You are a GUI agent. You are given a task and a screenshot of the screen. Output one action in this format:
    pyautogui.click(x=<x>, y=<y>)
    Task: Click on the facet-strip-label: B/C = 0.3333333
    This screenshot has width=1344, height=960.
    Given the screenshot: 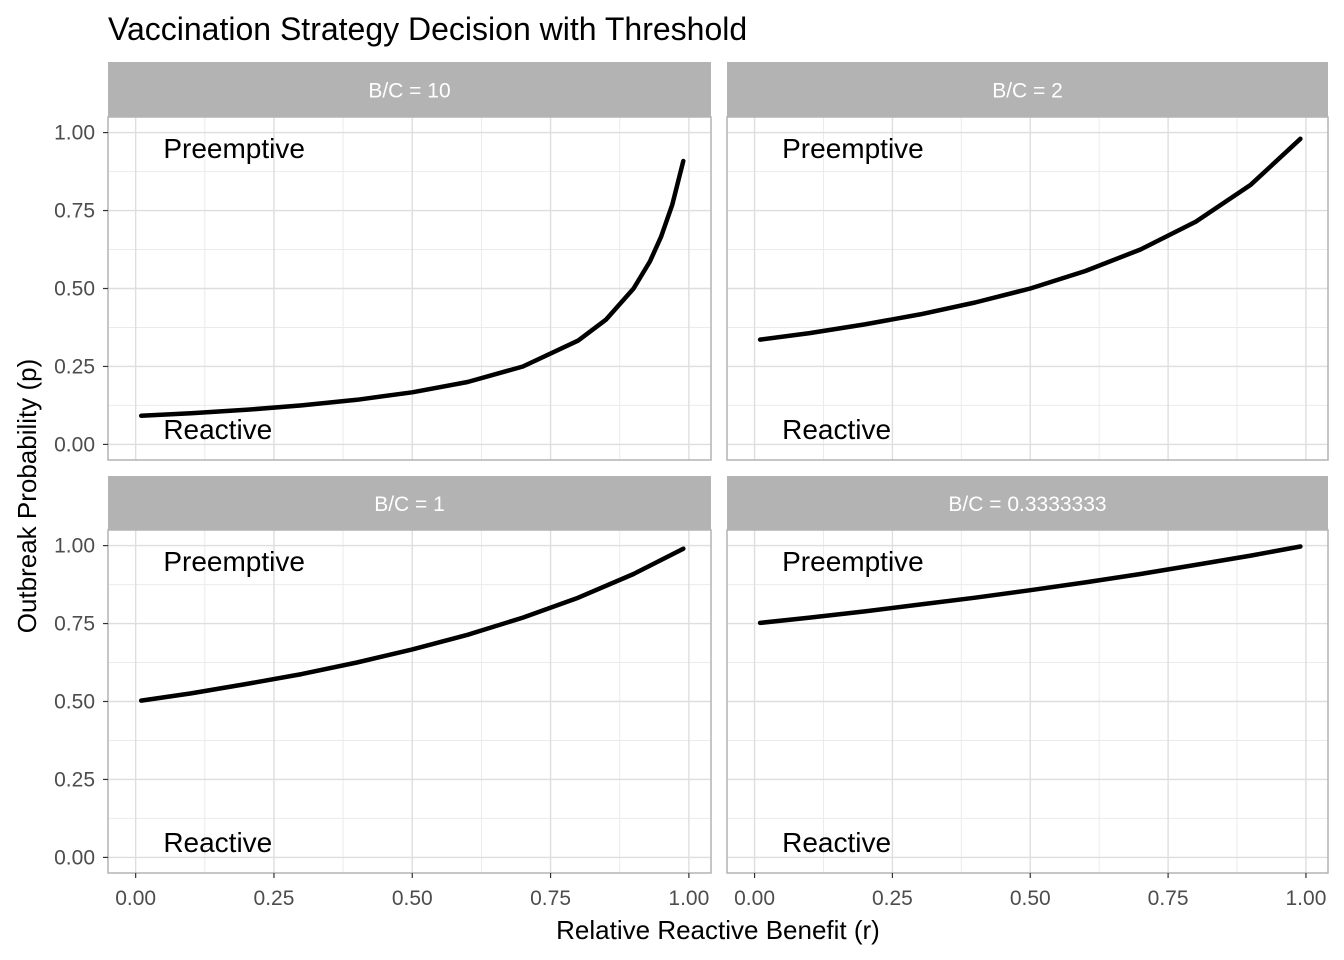 What is the action you would take?
    pyautogui.click(x=1027, y=504)
    